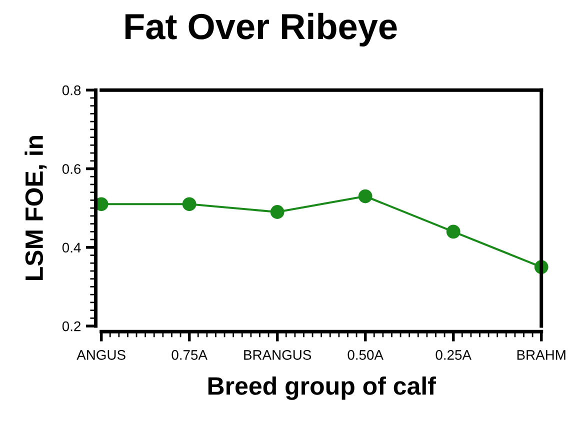 This screenshot has height=429, width=579. I want to click on x-tick-label: 0.50A, so click(366, 355).